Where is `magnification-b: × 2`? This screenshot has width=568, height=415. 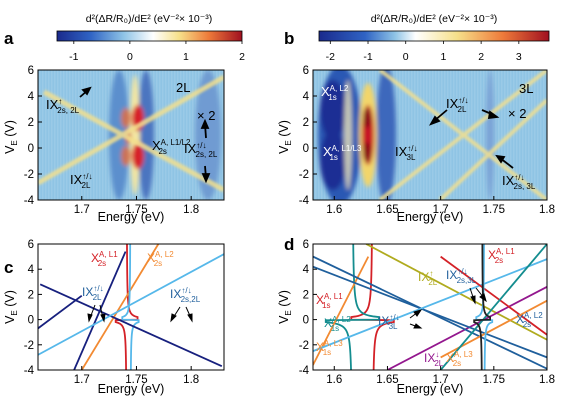 magnification-b: × 2 is located at coordinates (517, 113).